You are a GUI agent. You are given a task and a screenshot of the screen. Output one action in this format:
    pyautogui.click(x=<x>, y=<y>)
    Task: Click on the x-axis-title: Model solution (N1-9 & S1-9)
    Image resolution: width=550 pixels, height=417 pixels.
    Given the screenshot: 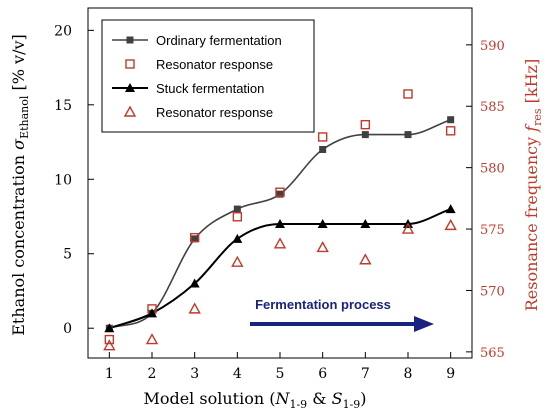 What is the action you would take?
    pyautogui.click(x=254, y=400)
    